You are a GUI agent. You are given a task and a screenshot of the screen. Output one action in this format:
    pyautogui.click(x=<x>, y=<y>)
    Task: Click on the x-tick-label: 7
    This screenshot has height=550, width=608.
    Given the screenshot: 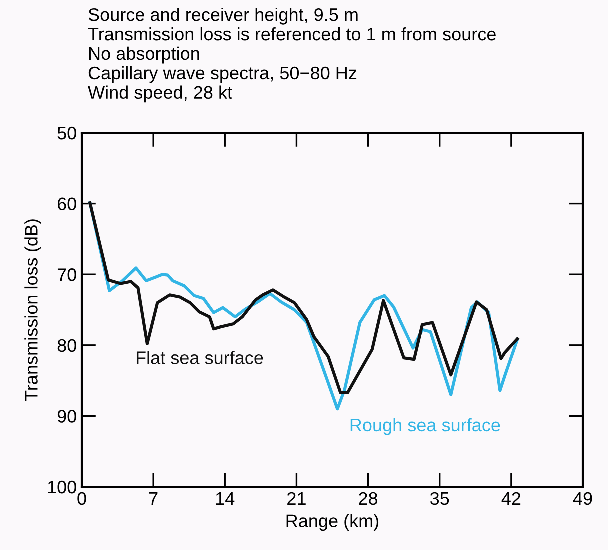 What is the action you would take?
    pyautogui.click(x=153, y=498)
    